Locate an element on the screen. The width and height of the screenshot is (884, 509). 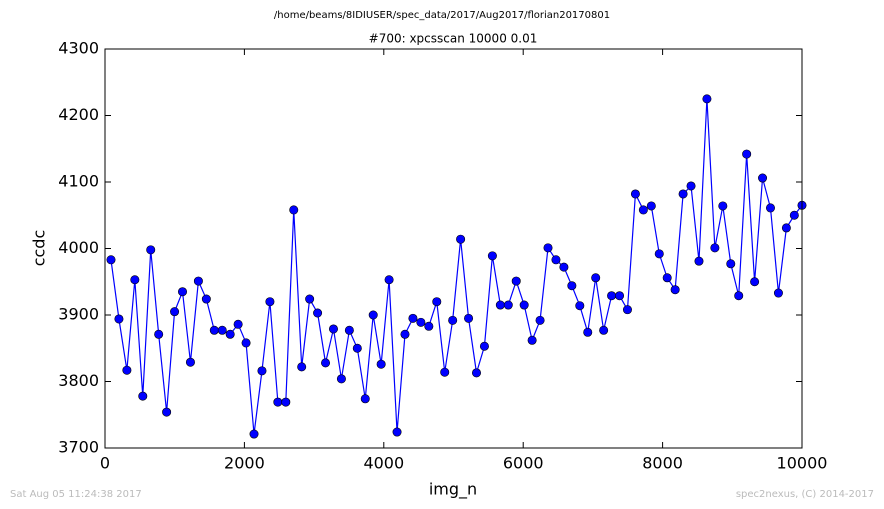
x-tick-label: 2000 is located at coordinates (244, 463).